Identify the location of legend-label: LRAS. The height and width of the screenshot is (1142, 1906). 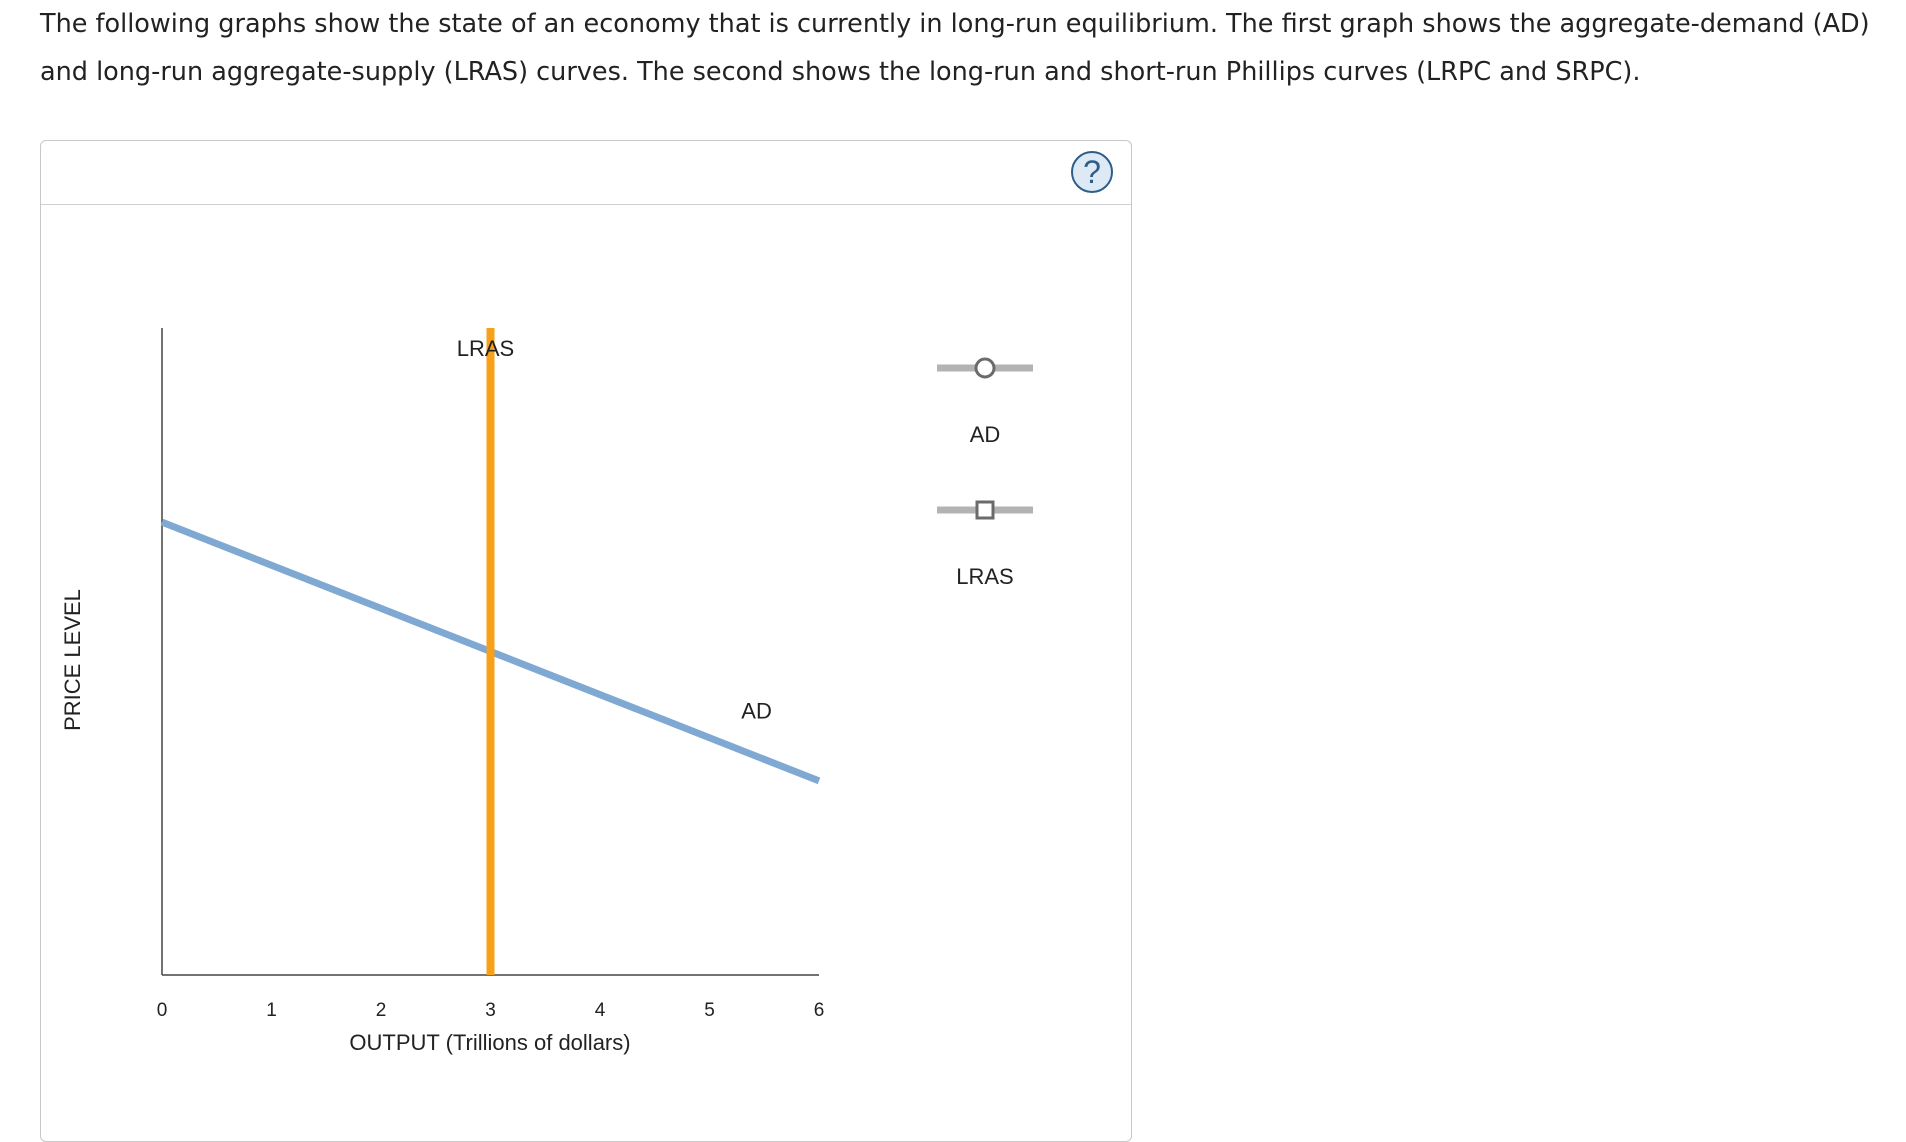
(984, 576).